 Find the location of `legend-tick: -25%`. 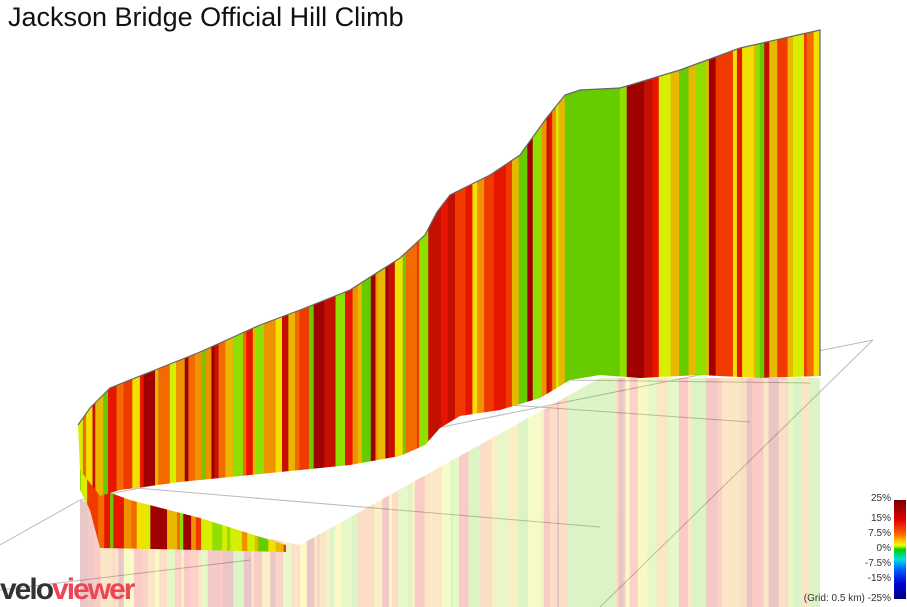

legend-tick: -25% is located at coordinates (879, 598).